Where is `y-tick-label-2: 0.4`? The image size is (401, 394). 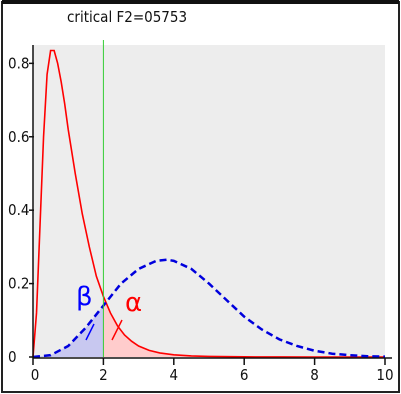 y-tick-label-2: 0.4 is located at coordinates (18, 210).